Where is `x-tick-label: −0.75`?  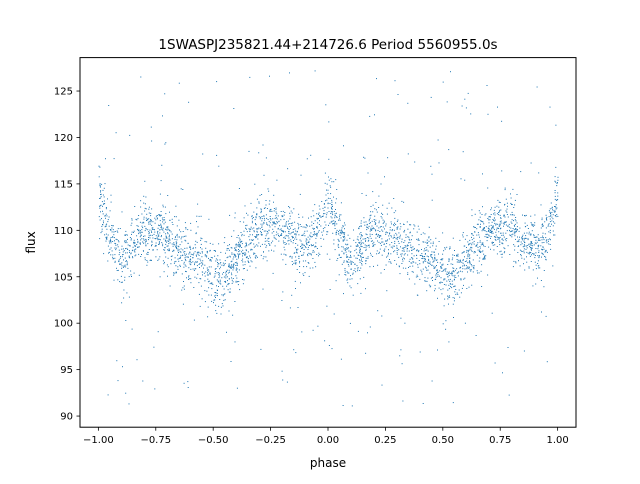
x-tick-label: −0.75 is located at coordinates (155, 440).